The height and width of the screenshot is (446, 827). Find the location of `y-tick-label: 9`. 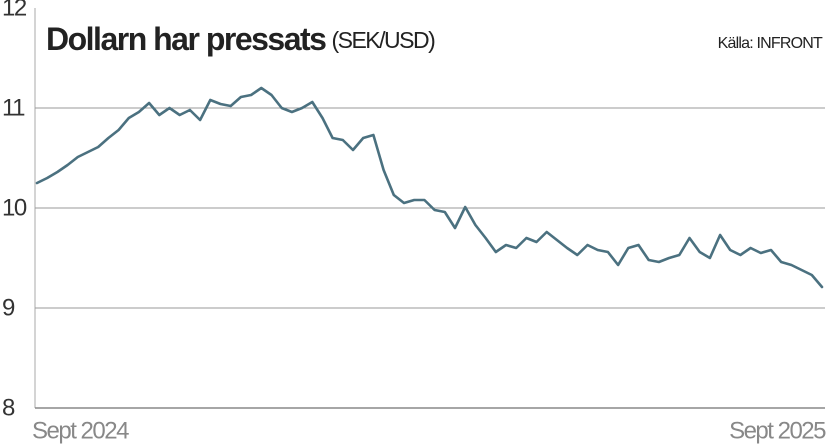

y-tick-label: 9 is located at coordinates (8, 307).